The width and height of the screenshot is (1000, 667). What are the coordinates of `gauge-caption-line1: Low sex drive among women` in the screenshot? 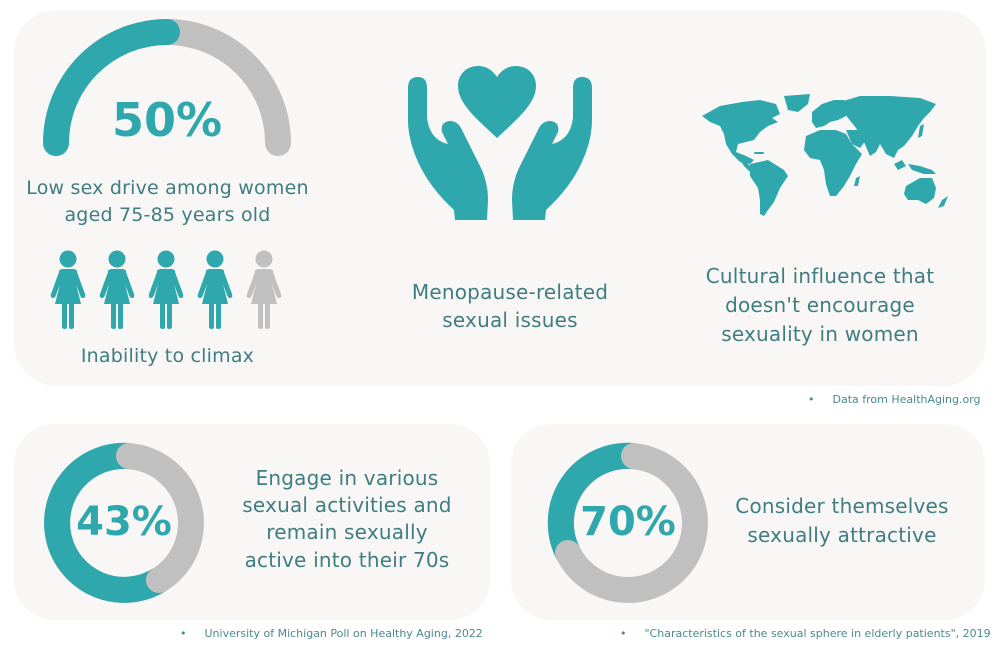 It's located at (167, 188).